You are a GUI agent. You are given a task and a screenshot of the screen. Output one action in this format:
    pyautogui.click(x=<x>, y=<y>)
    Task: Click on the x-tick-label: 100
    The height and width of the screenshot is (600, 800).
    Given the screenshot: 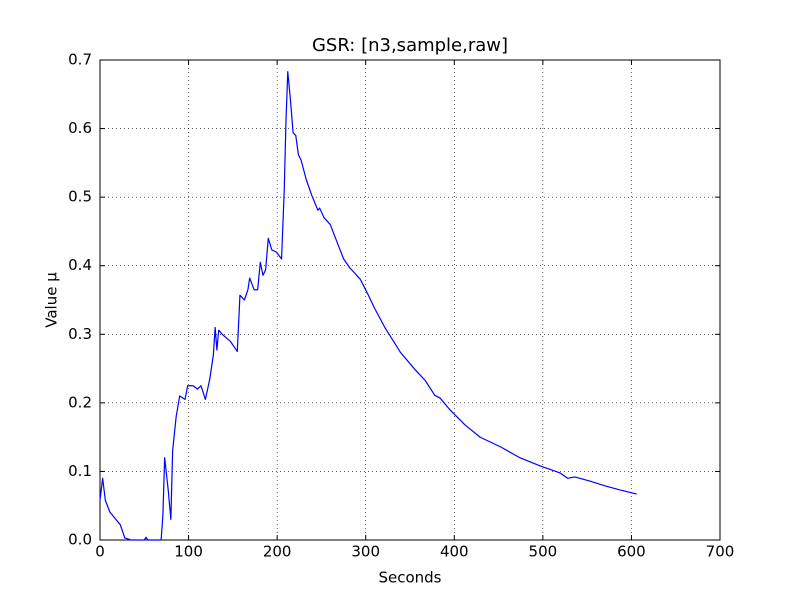 What is the action you would take?
    pyautogui.click(x=188, y=552)
    